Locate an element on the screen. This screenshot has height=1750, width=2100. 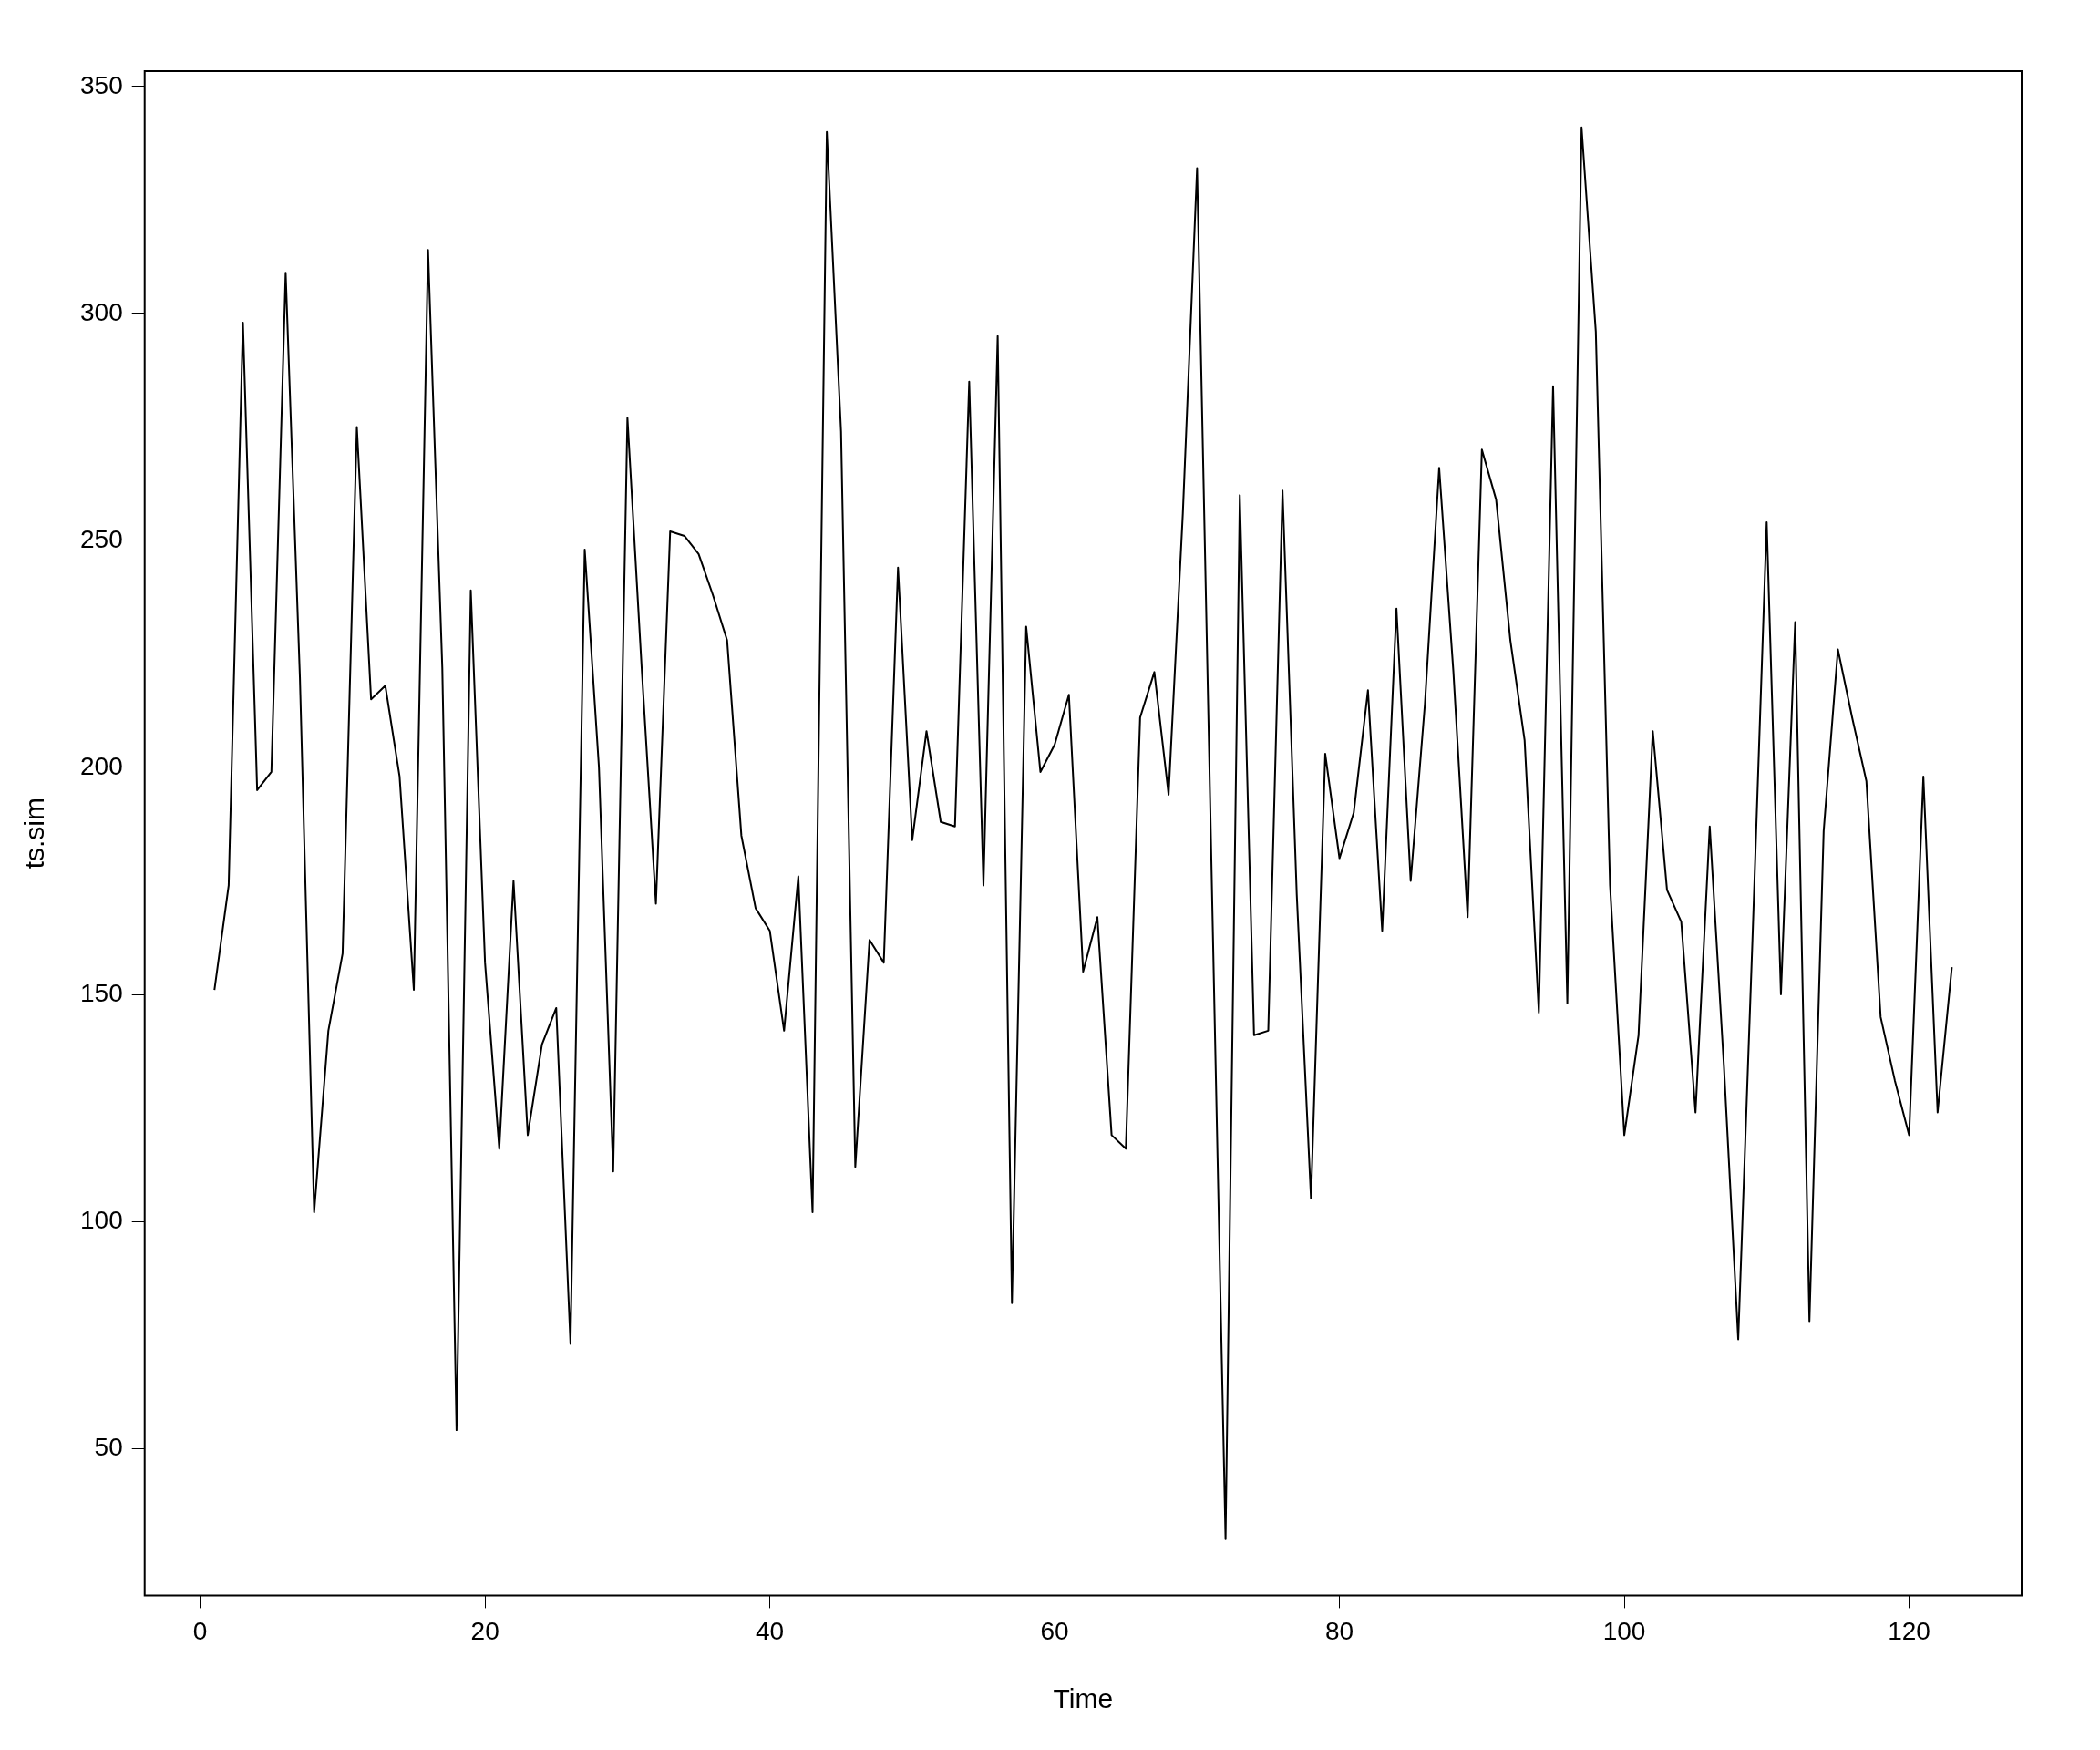
y-tick-label: 50 is located at coordinates (109, 1447).